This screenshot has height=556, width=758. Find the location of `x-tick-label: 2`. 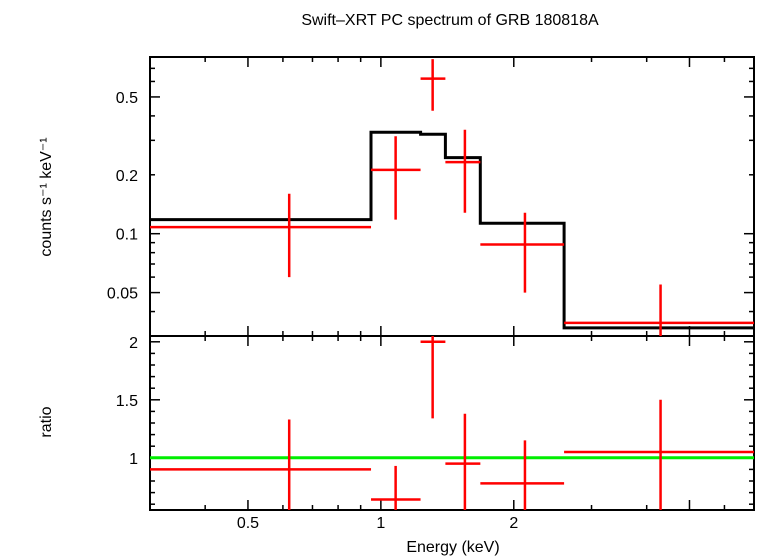

x-tick-label: 2 is located at coordinates (513, 523).